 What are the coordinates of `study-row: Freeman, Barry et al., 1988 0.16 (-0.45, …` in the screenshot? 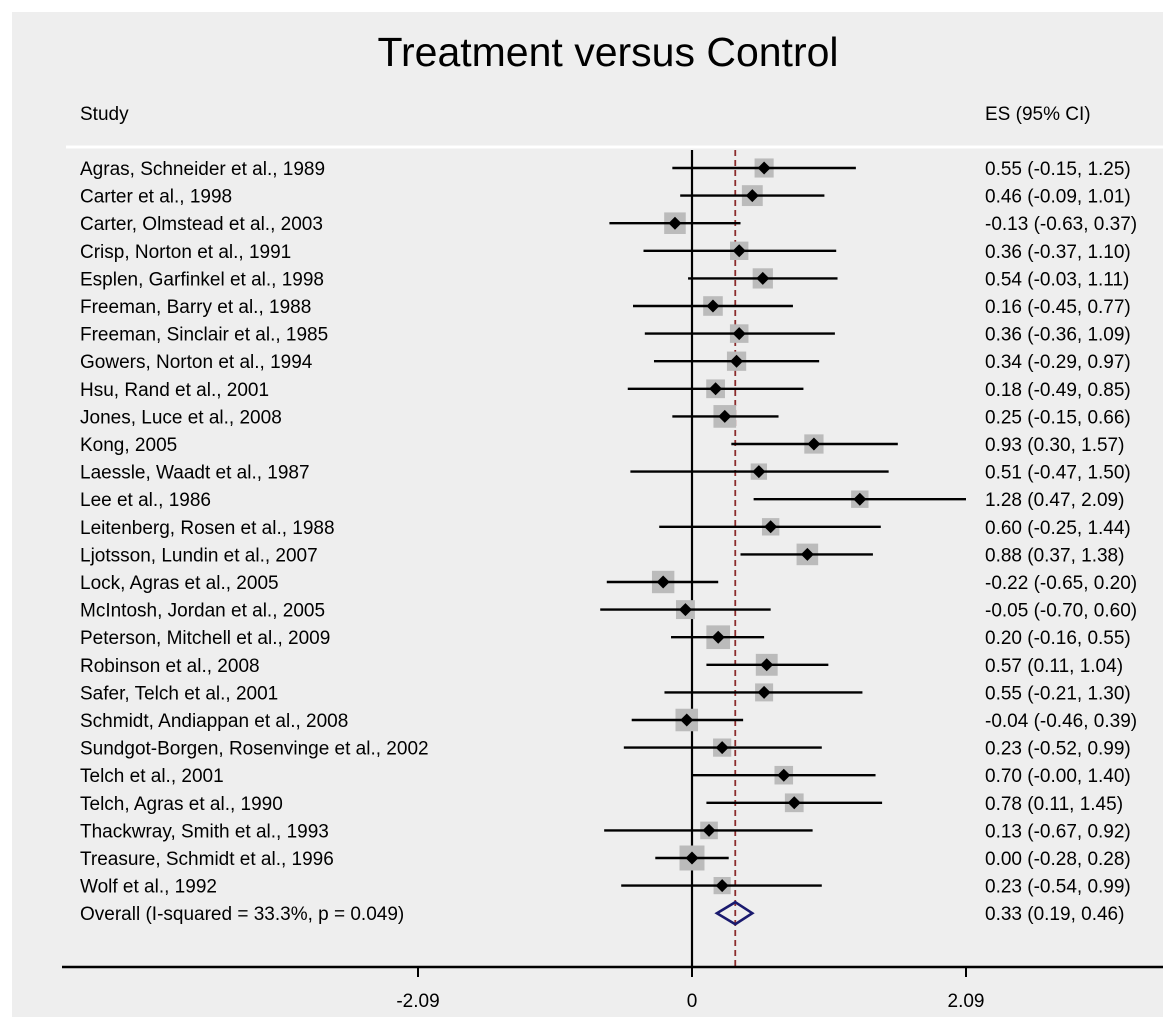 It's located at (605, 307).